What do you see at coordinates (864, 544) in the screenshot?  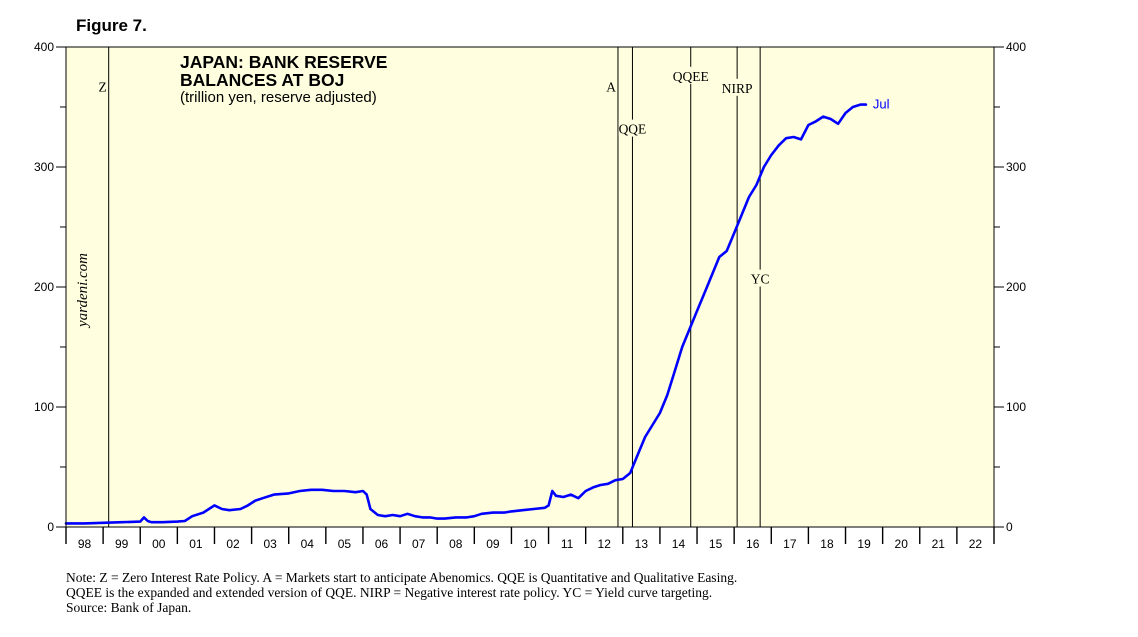 I see `x-tick-label: 19` at bounding box center [864, 544].